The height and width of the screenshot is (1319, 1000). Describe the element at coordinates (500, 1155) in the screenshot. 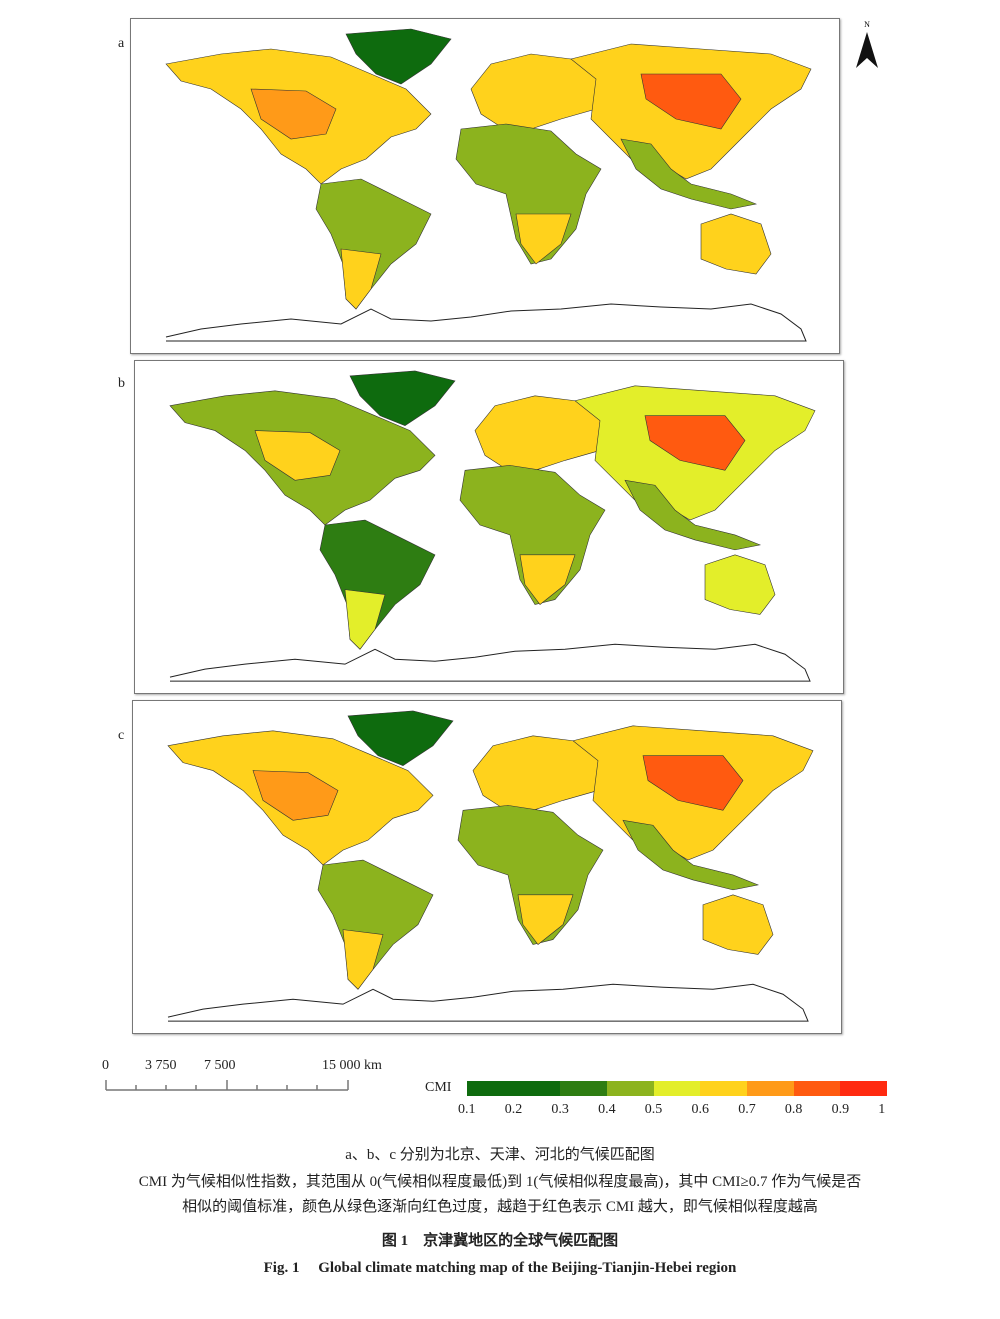

I see `caption-note-1: a、b、c 分别为北京、天津、河北的气候匹配图` at that location.